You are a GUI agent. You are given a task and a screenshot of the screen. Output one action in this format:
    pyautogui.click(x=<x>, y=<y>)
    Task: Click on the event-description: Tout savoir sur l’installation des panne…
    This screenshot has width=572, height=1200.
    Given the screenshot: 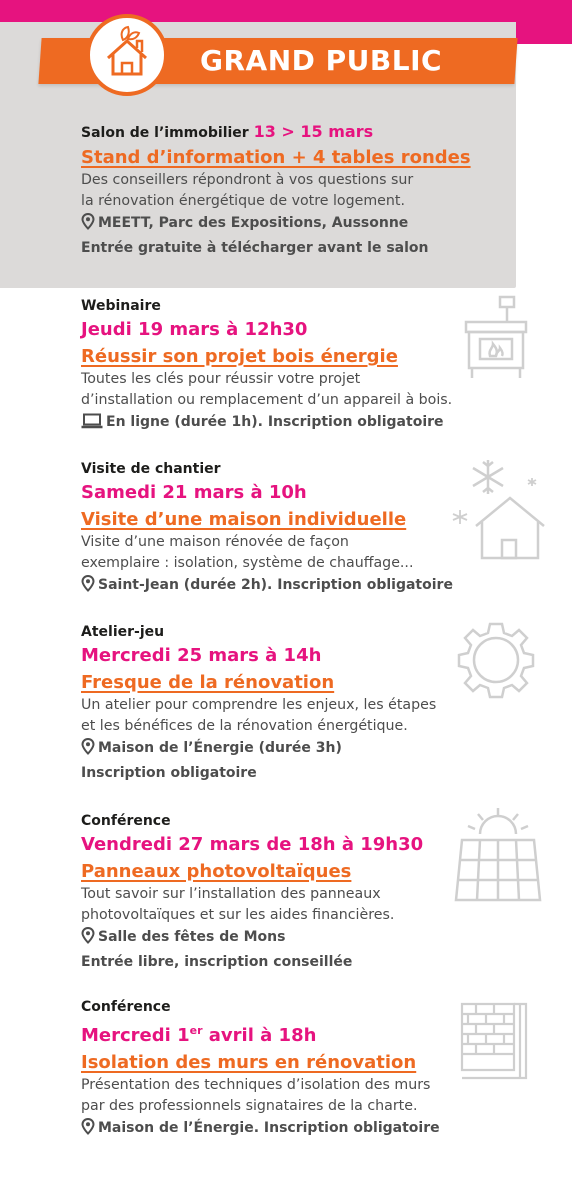 What is the action you would take?
    pyautogui.click(x=238, y=904)
    